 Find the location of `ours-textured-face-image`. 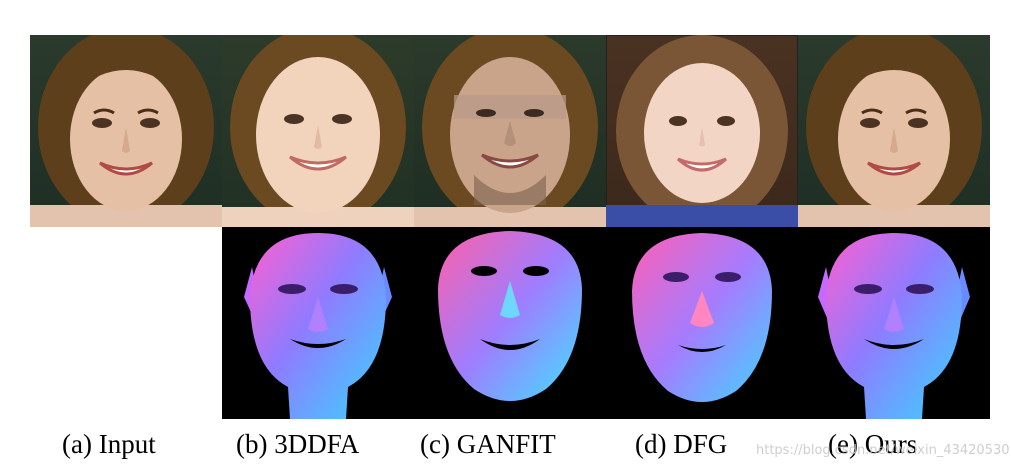

ours-textured-face-image is located at coordinates (894, 131).